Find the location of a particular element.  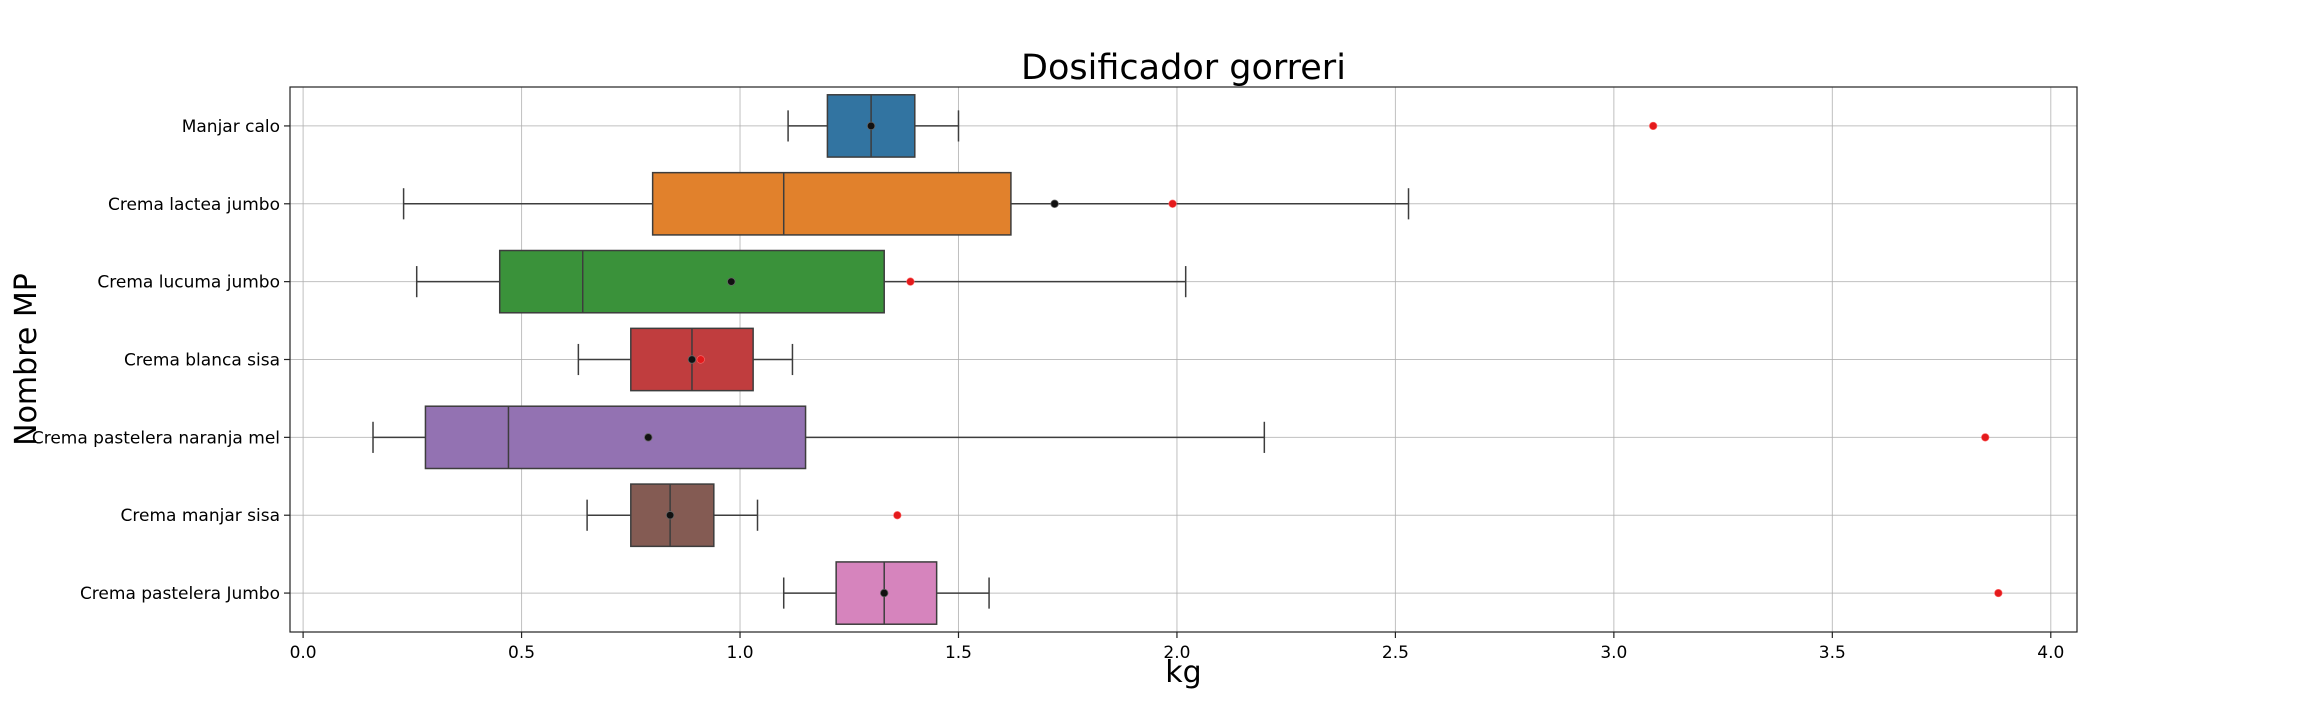

x-tick-label: 0.0 is located at coordinates (303, 653).